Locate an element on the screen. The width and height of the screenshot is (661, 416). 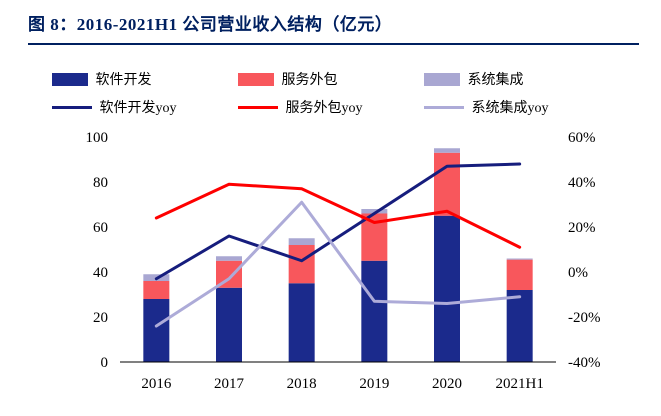
legend-item-software-dev-yoy: 软件开发yoy is located at coordinates (144, 107).